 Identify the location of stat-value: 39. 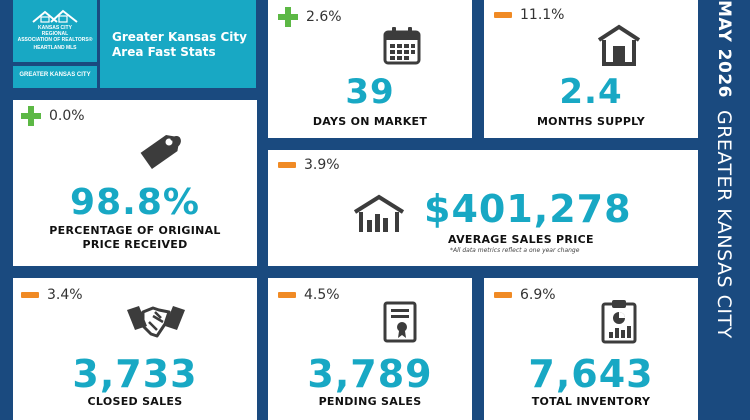
(370, 92).